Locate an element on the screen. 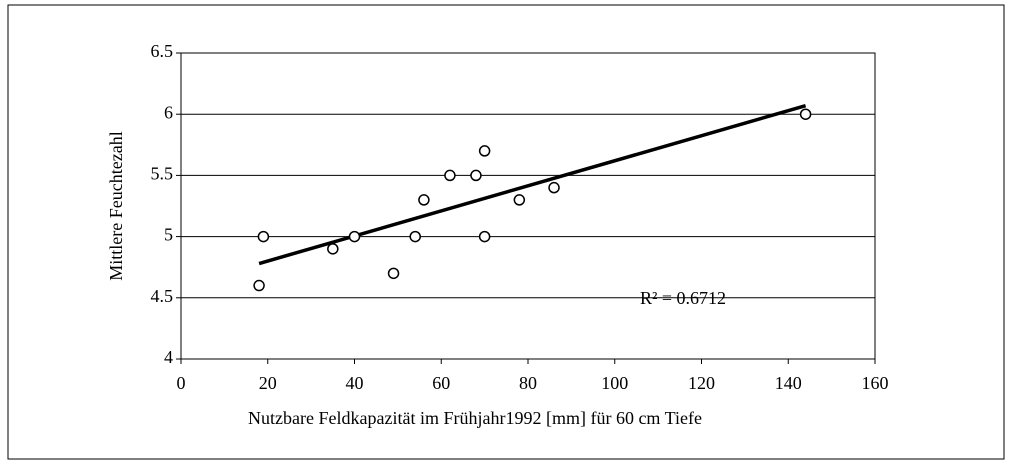 This screenshot has height=466, width=1013. x-tick-label: 20 is located at coordinates (268, 383).